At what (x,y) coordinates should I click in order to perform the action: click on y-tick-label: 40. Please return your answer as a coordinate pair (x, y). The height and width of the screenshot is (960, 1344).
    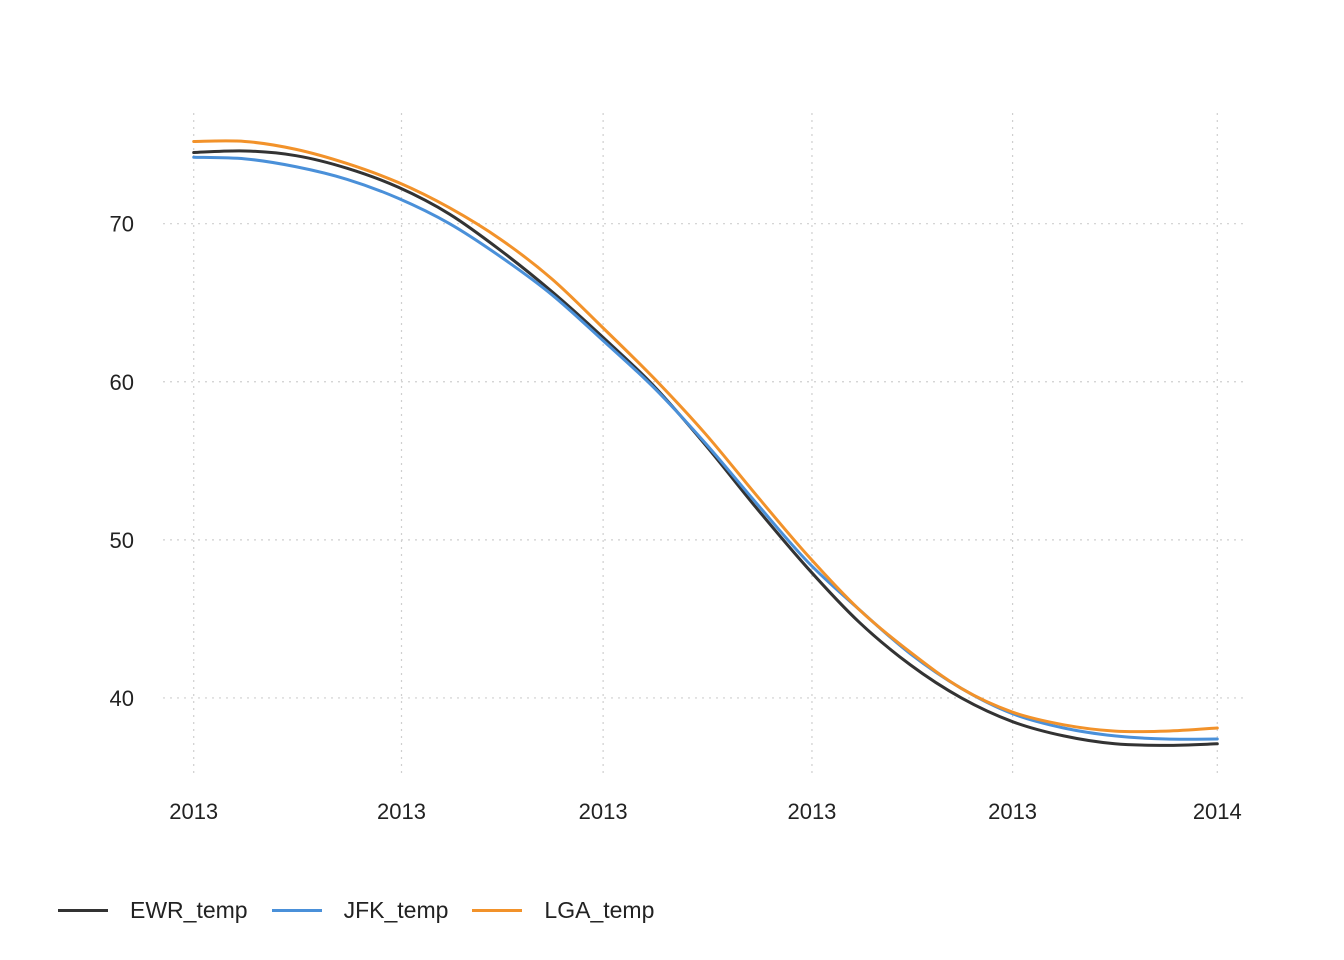
    Looking at the image, I should click on (122, 698).